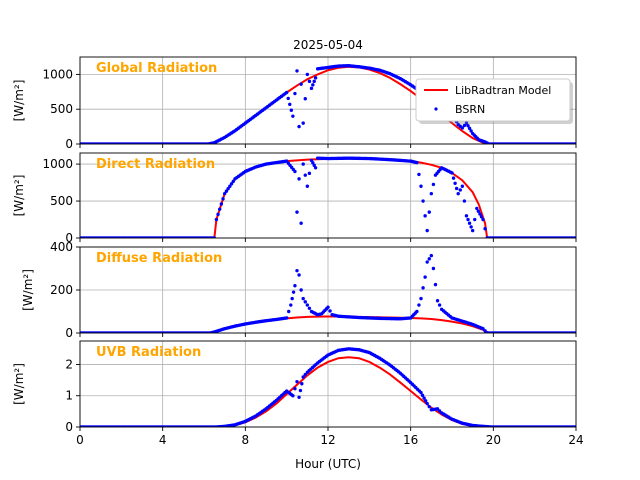 This screenshot has height=480, width=640. What do you see at coordinates (246, 440) in the screenshot?
I see `x-tick-label: 8` at bounding box center [246, 440].